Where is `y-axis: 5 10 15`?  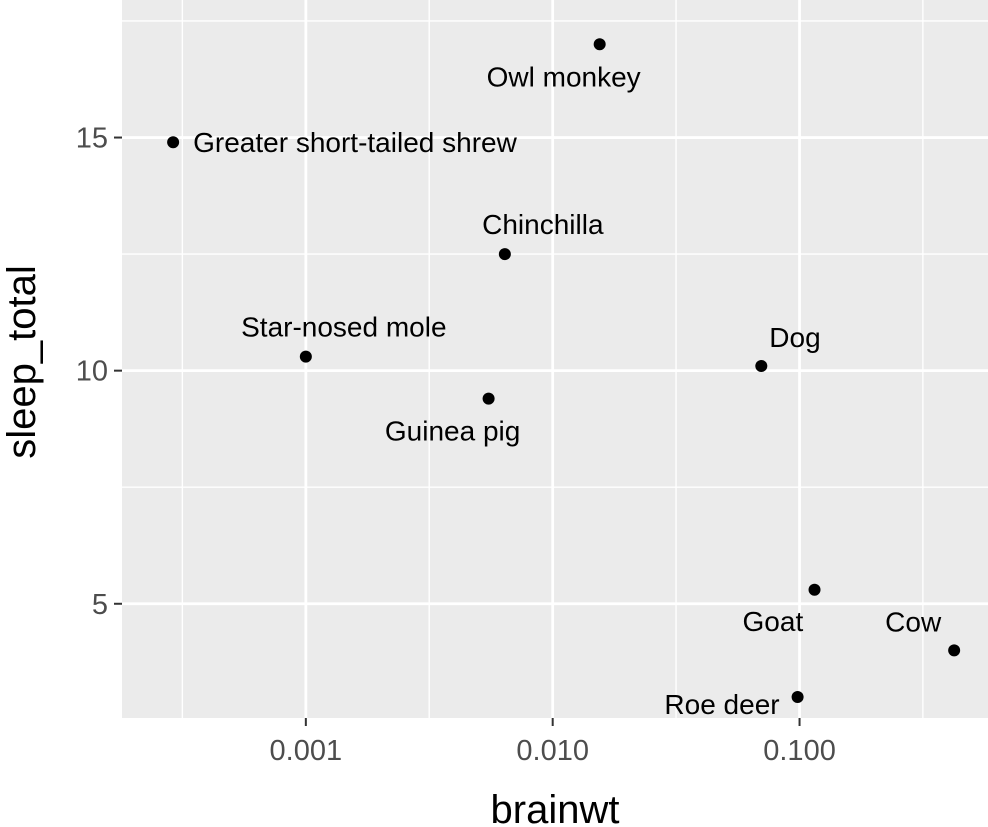
y-axis: 5 10 15 is located at coordinates (99, 372).